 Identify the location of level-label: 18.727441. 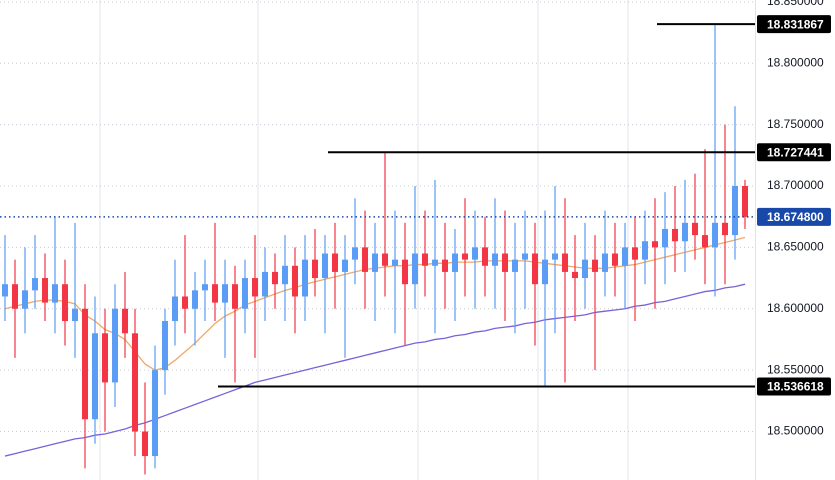
(795, 152).